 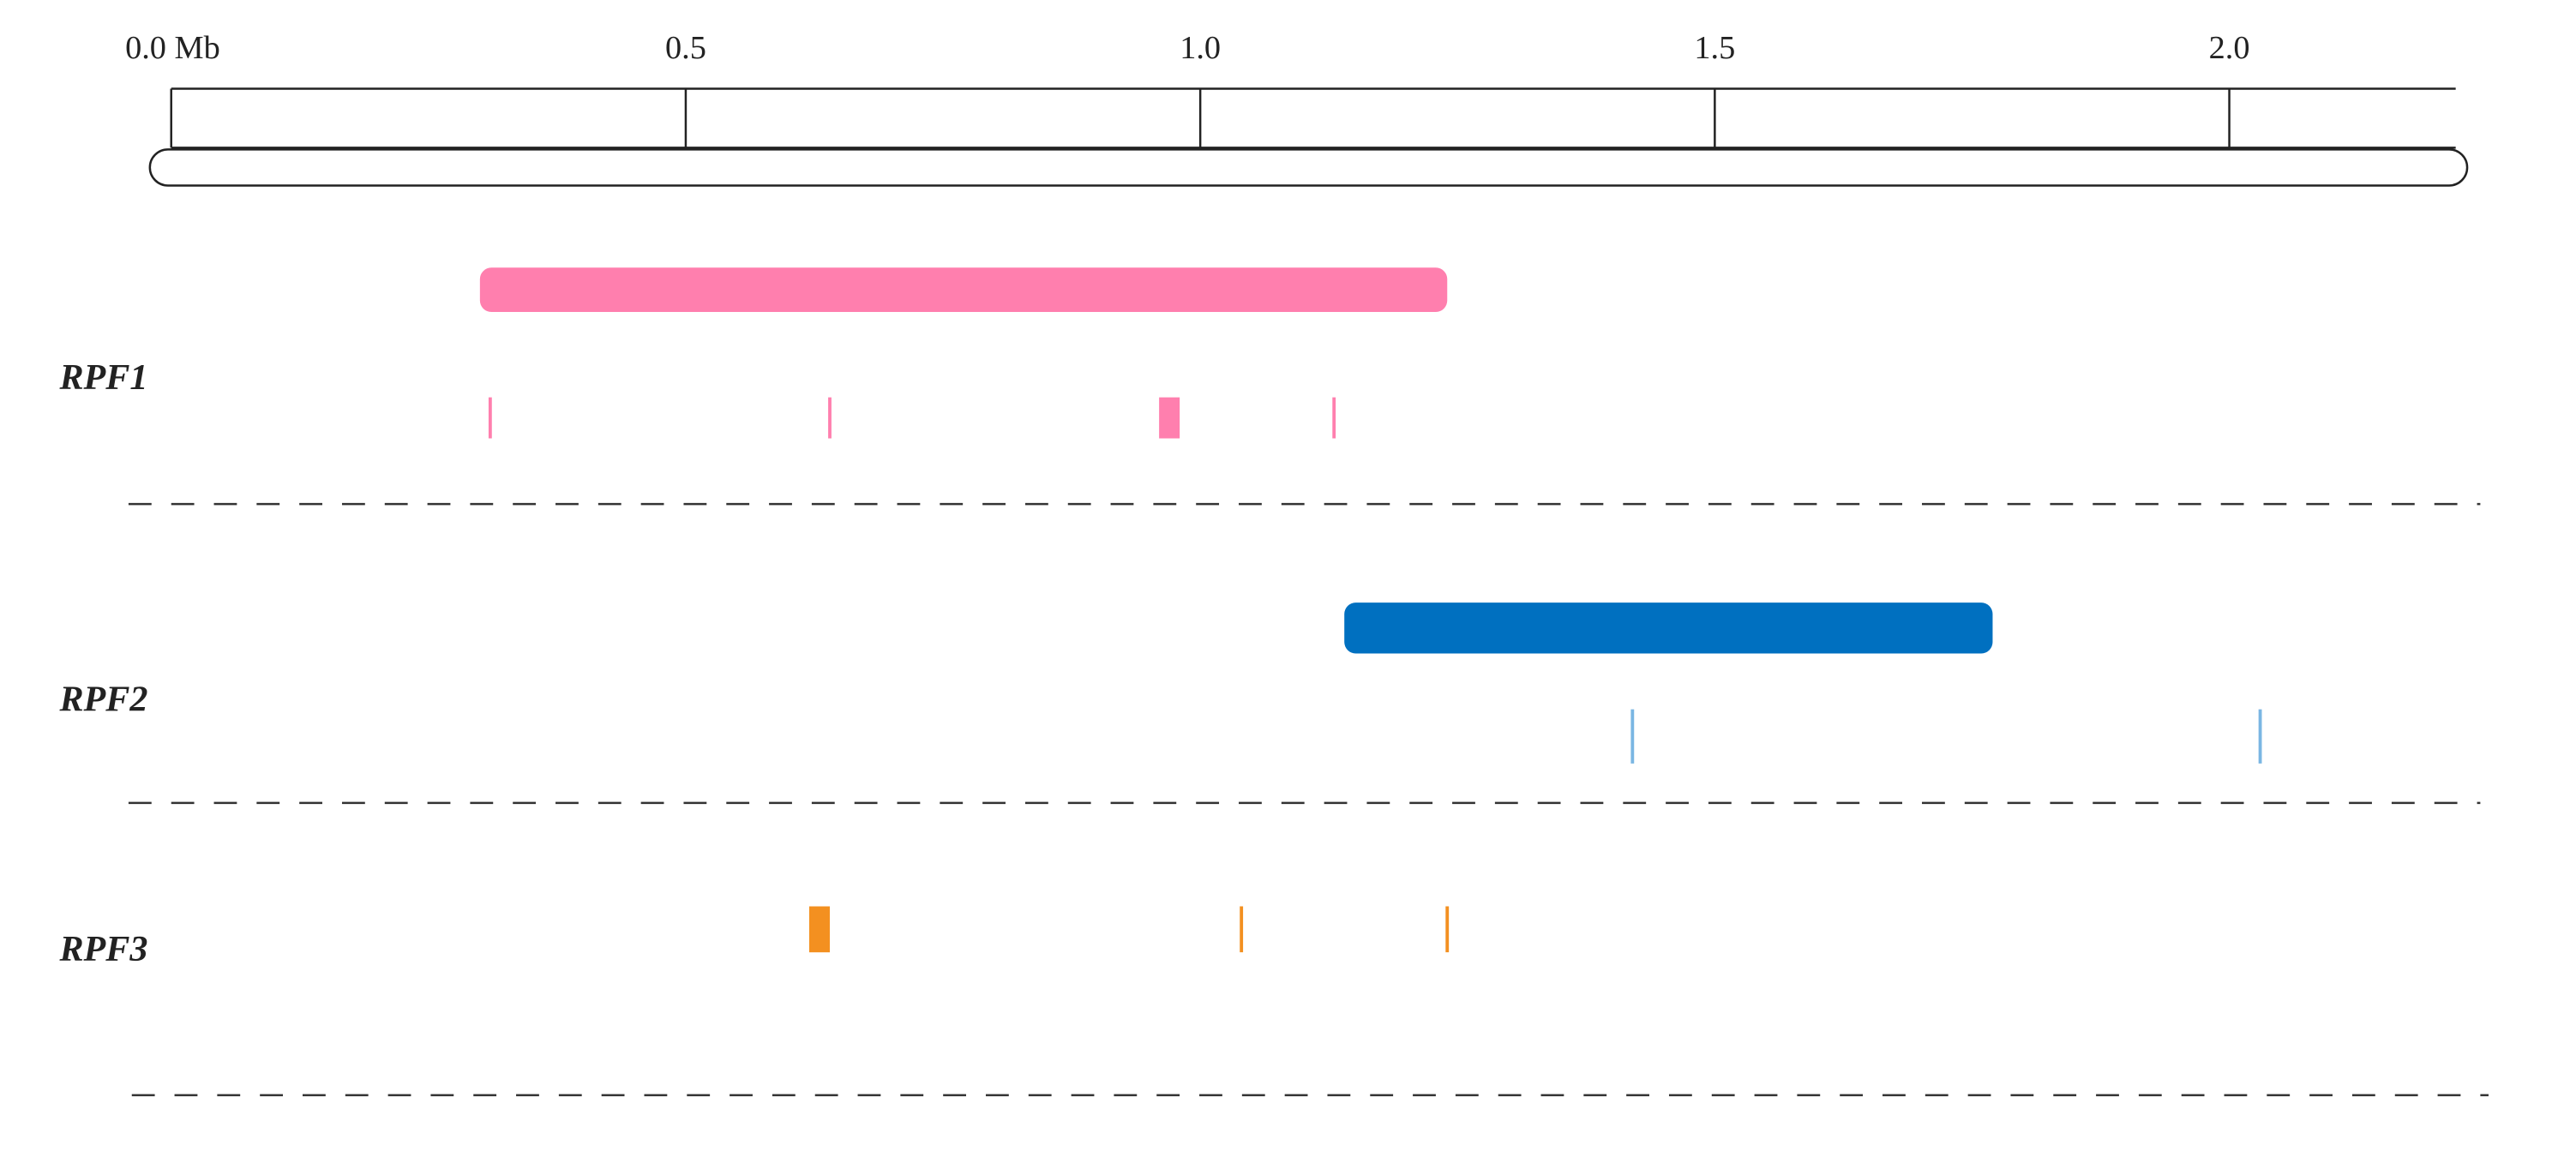 What do you see at coordinates (102, 700) in the screenshot?
I see `track-label: RPF2` at bounding box center [102, 700].